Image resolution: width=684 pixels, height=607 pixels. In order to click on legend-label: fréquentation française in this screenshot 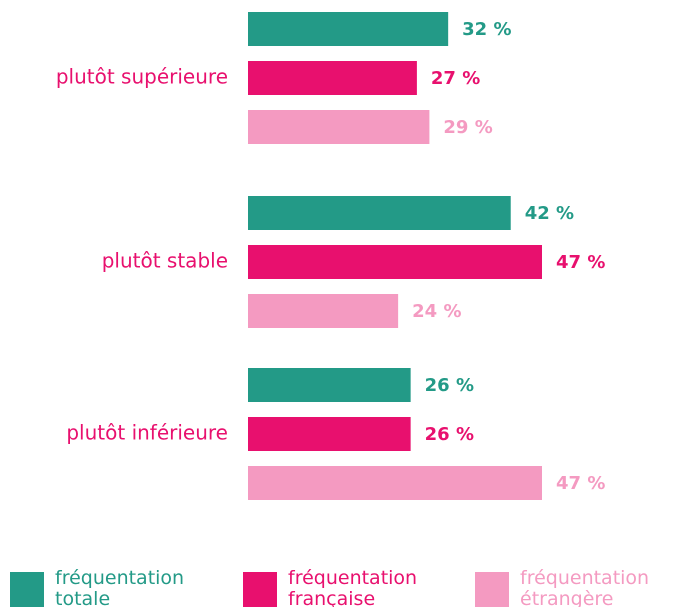, I will do `click(352, 587)`.